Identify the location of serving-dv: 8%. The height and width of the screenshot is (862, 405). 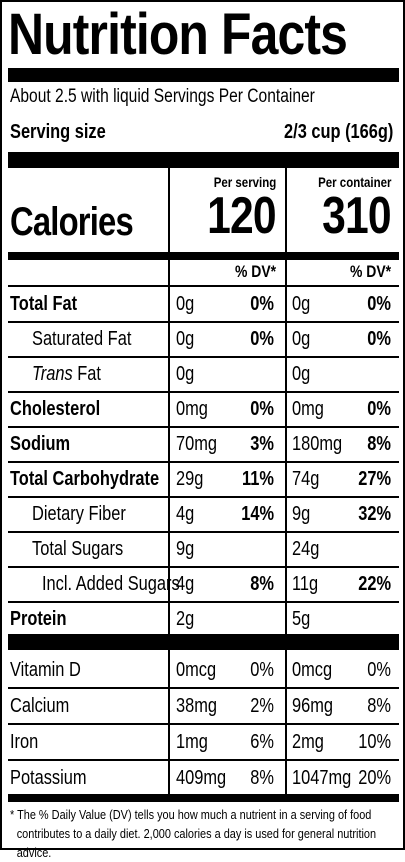
(262, 584).